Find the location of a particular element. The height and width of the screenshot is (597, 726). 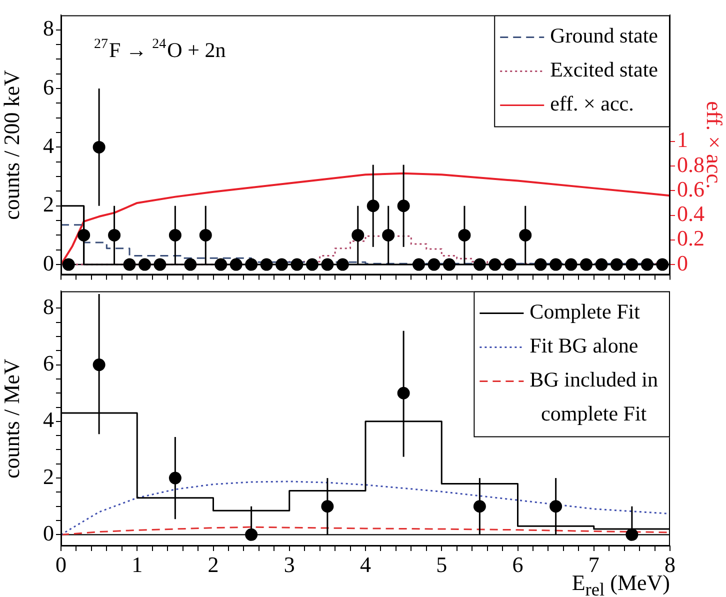

y-axis-title: counts / 200 keV is located at coordinates (12, 145).